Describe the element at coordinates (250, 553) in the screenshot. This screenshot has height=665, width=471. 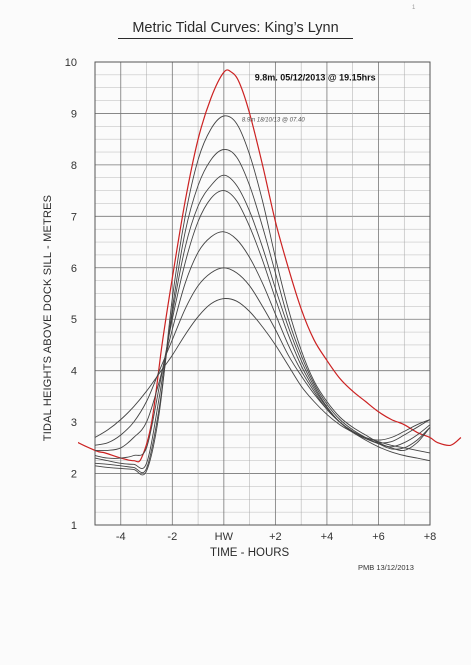
I see `x-axis-label: TIME - HOURS` at that location.